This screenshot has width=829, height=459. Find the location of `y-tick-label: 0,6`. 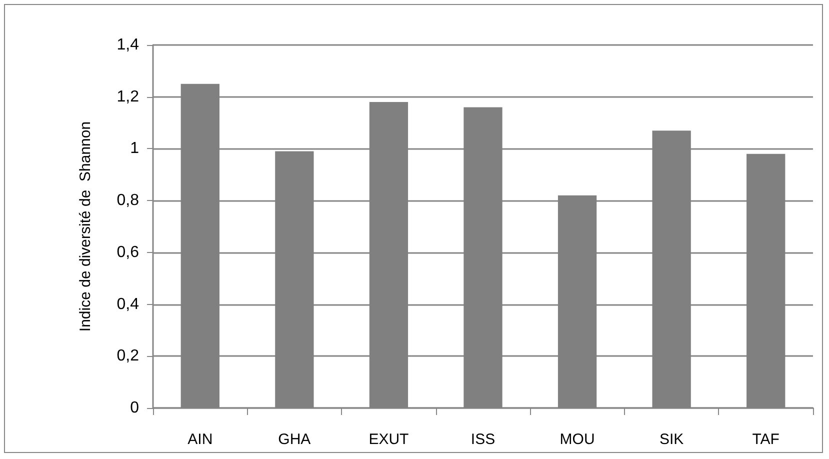

y-tick-label: 0,6 is located at coordinates (128, 252).